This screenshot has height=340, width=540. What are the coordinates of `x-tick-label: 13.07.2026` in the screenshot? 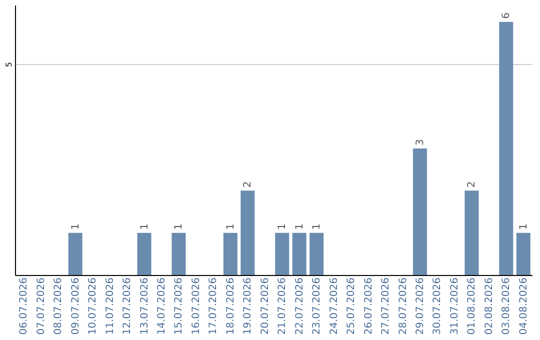 It's located at (144, 306).